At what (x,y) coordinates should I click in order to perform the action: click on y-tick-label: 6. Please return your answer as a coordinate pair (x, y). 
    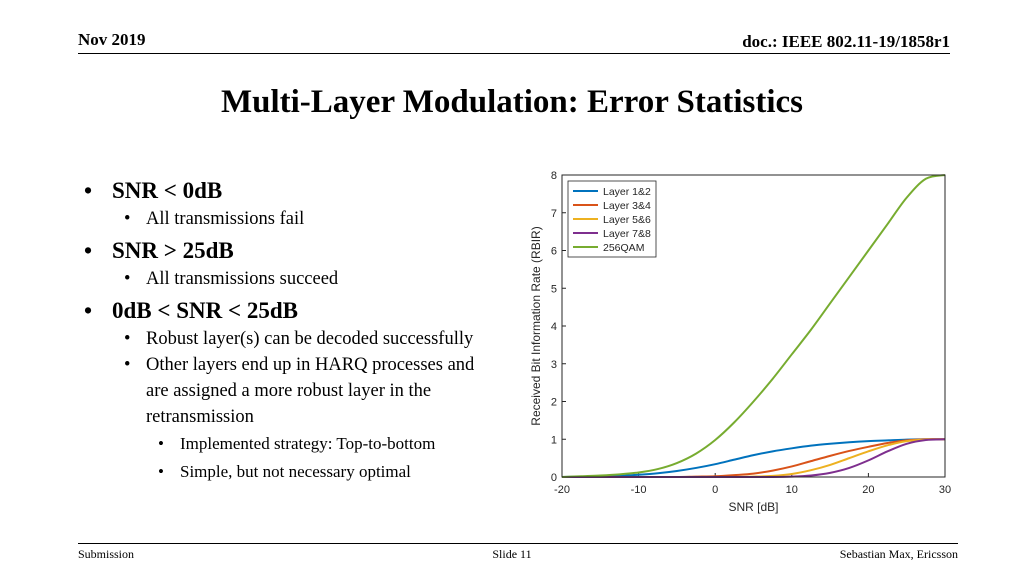
    Looking at the image, I should click on (554, 252).